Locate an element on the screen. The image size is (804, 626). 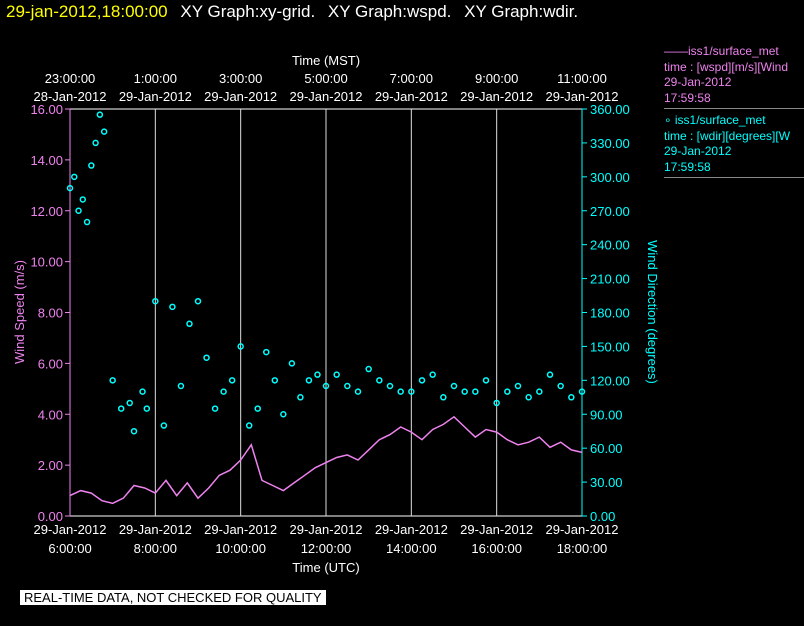
right-tick-label: 270.00 is located at coordinates (610, 211).